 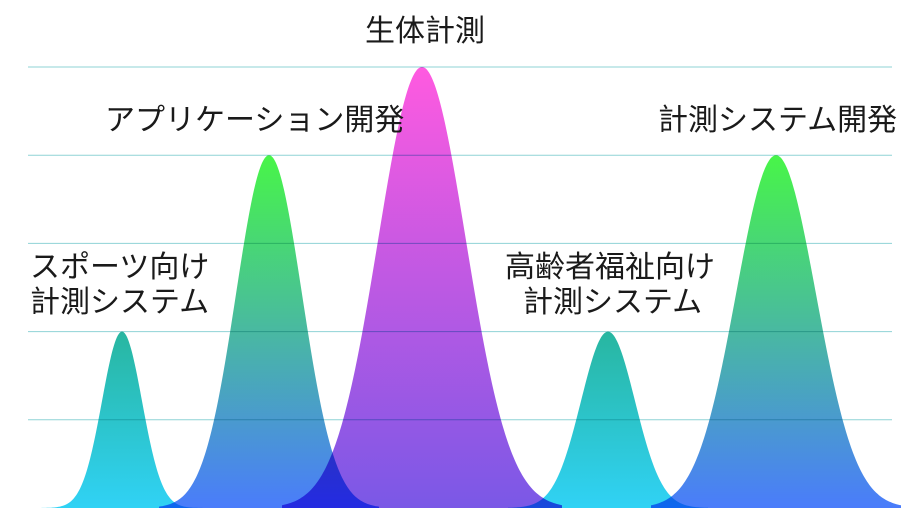 I want to click on label-measurement-system-dev: 計測システム開発, so click(x=777, y=120).